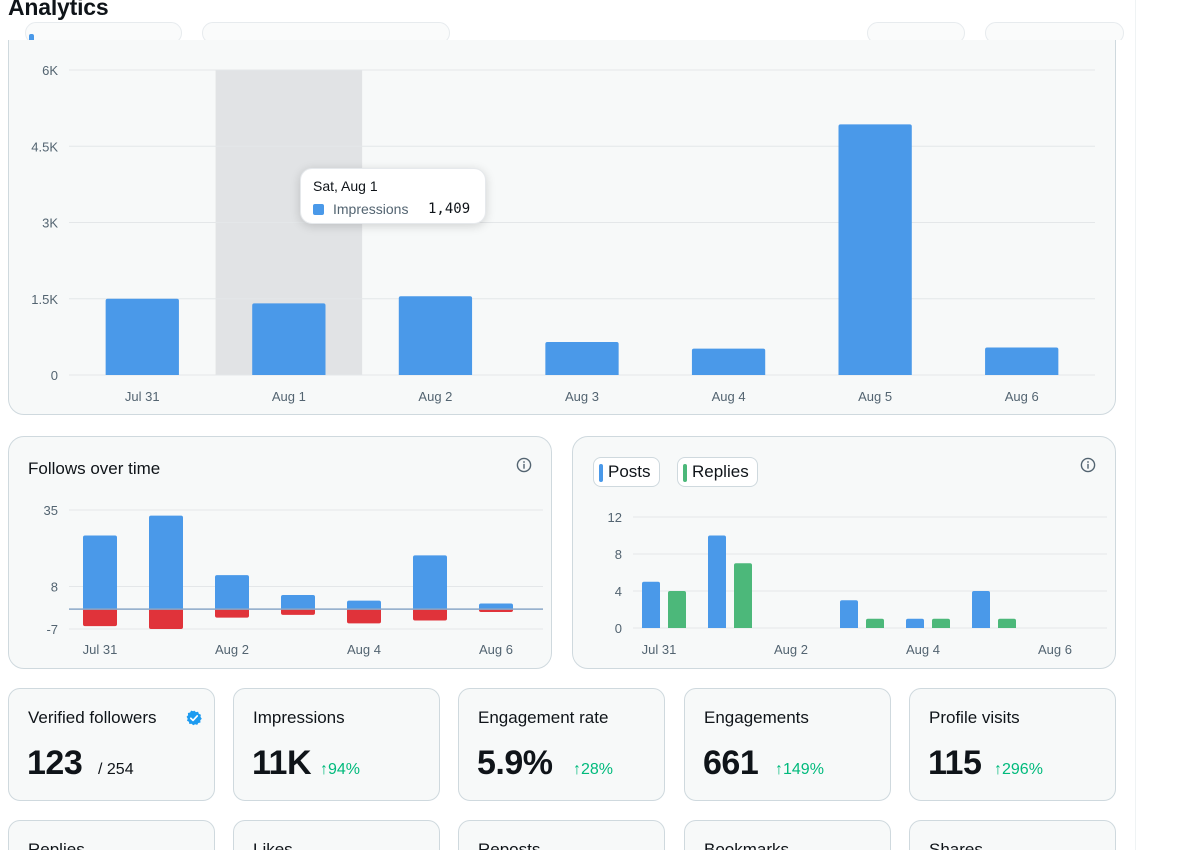 The width and height of the screenshot is (1199, 850). Describe the element at coordinates (340, 769) in the screenshot. I see `stat-delta: ↑94%` at that location.